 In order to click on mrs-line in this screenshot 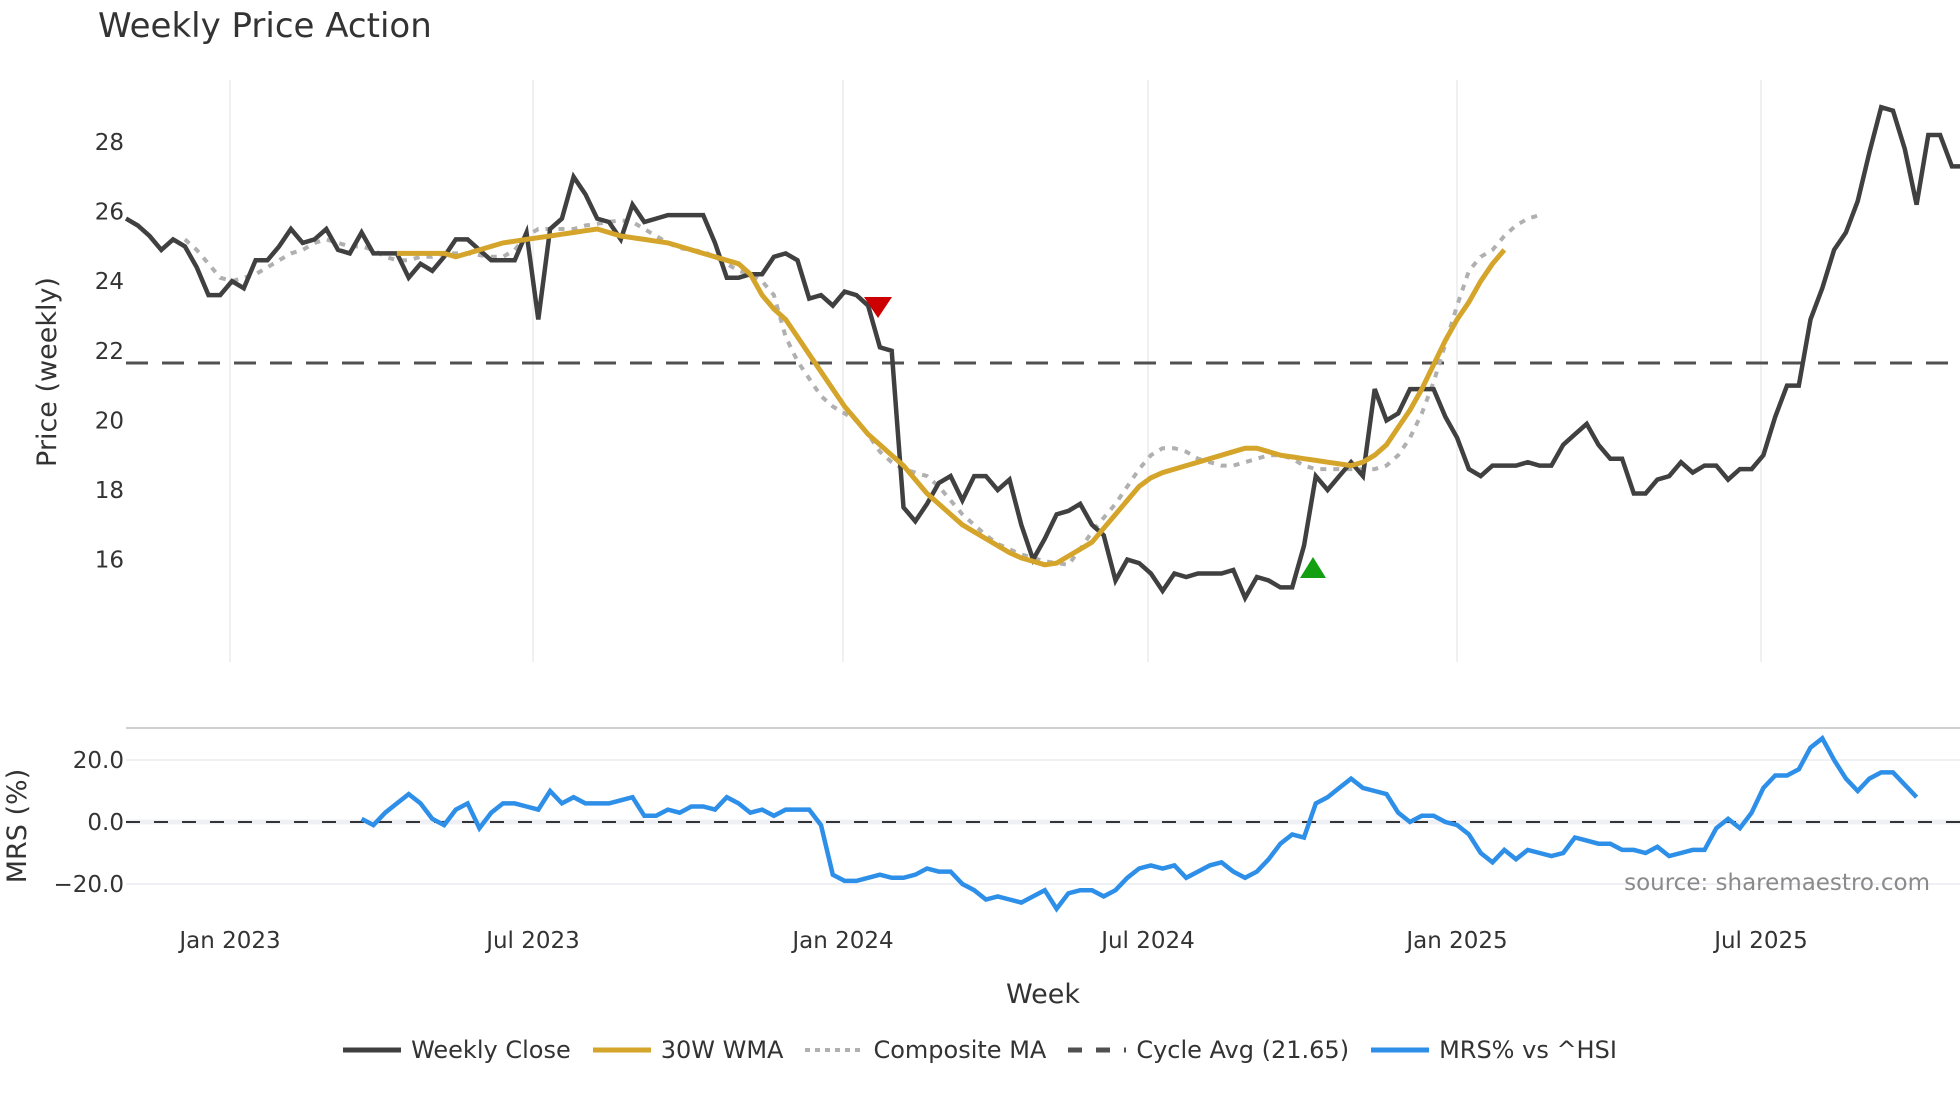, I will do `click(1139, 823)`.